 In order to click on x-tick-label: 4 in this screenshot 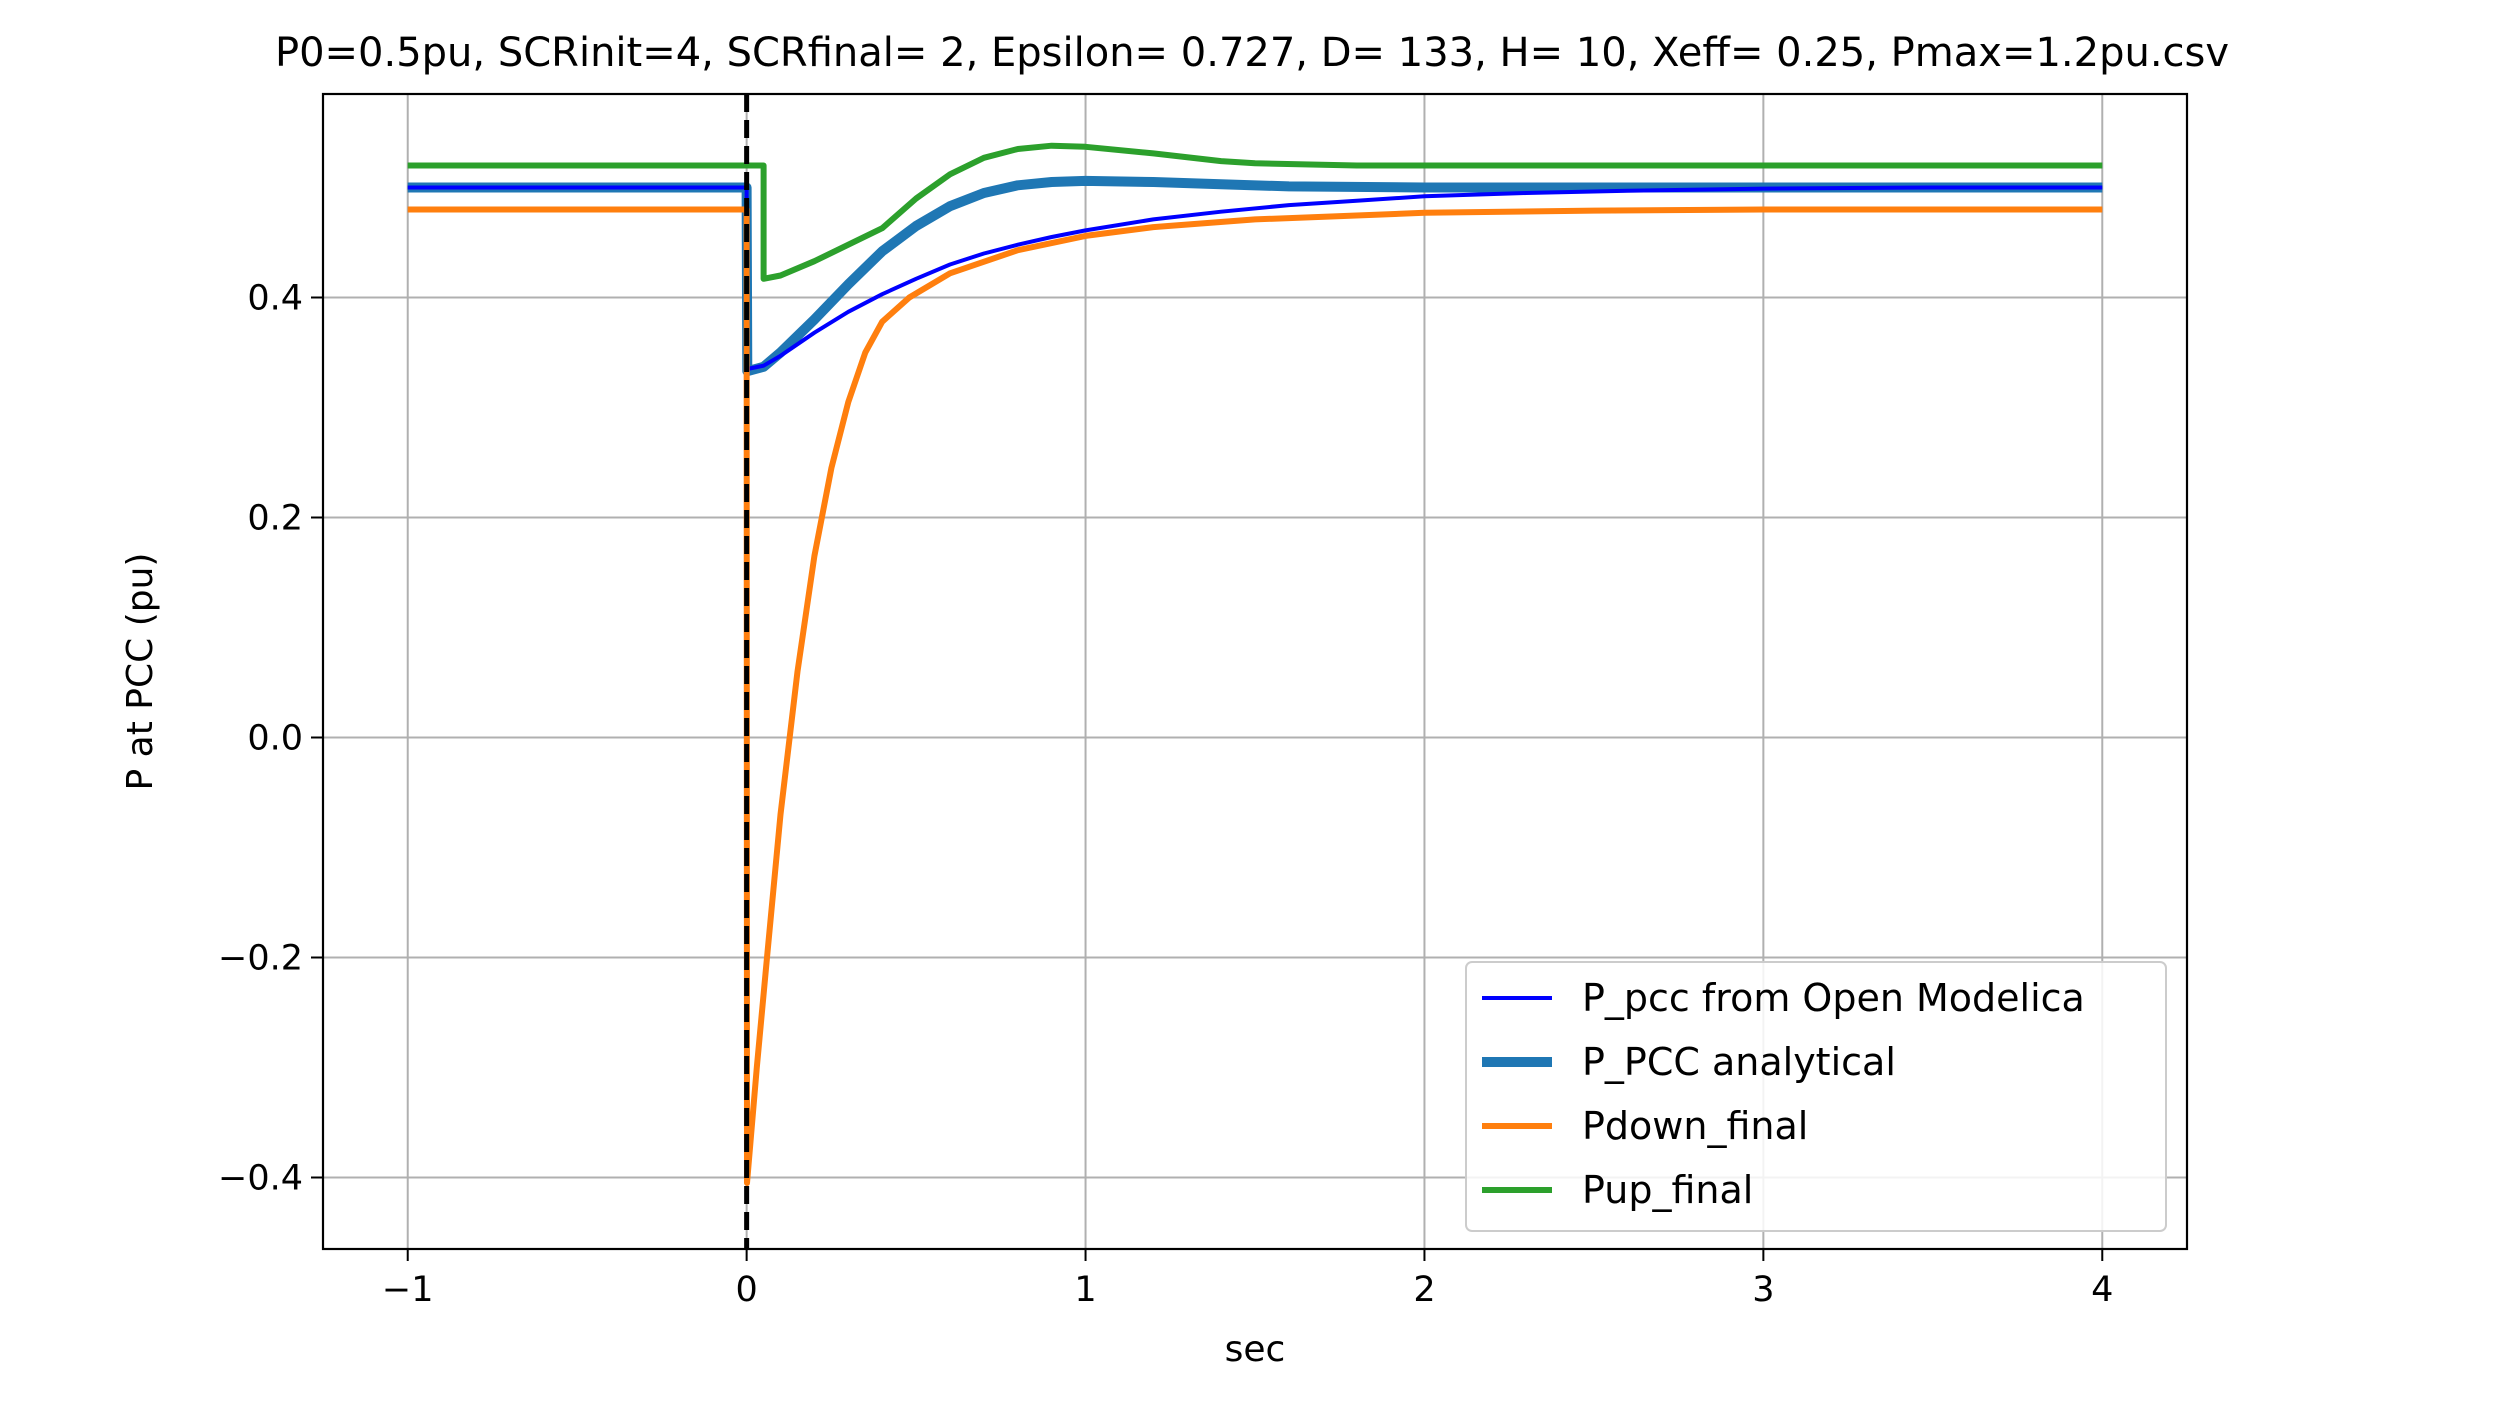, I will do `click(2102, 1290)`.